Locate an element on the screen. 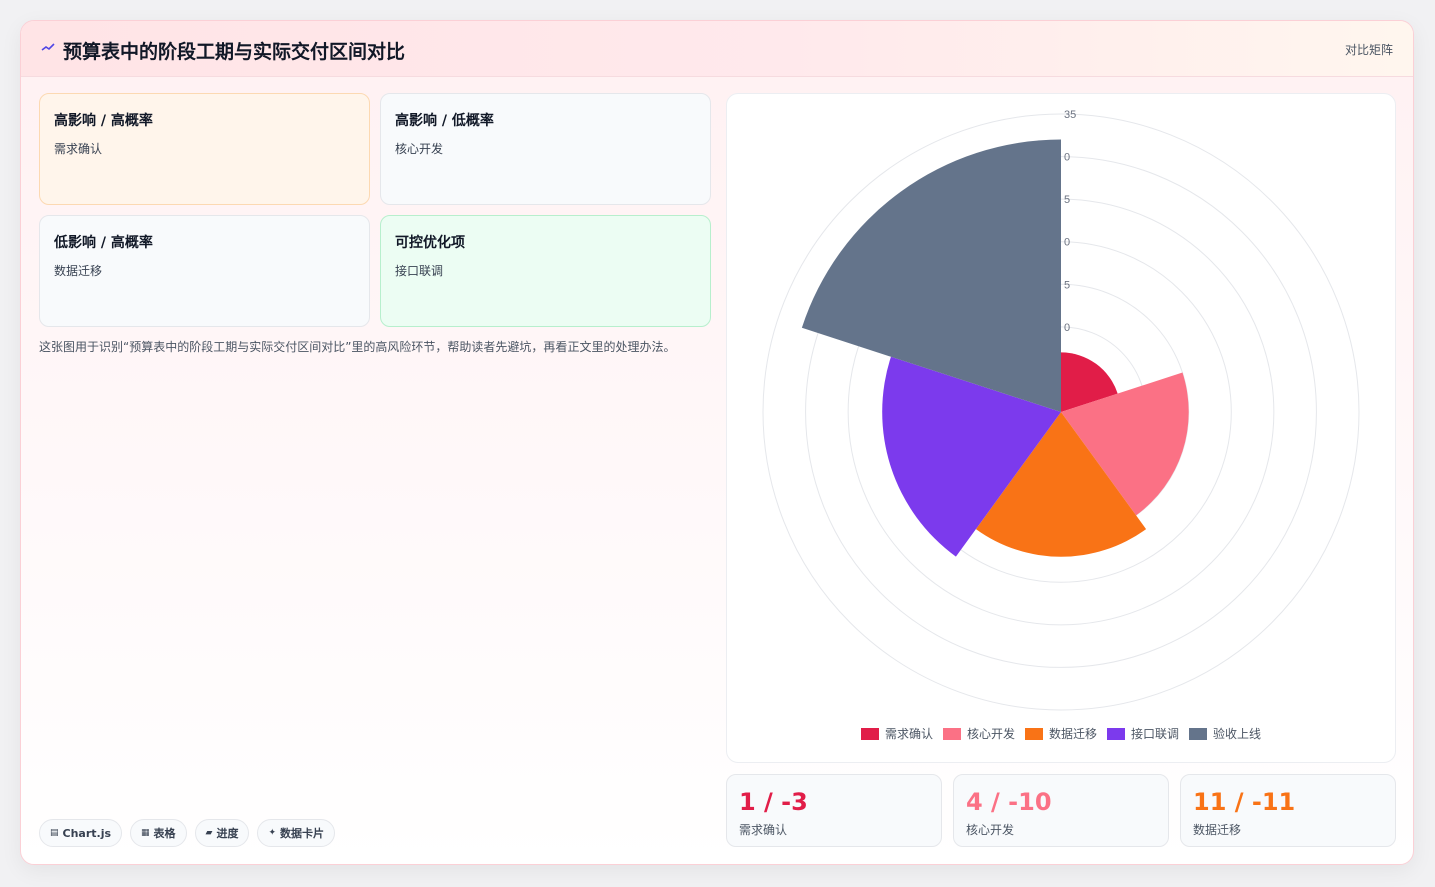 The height and width of the screenshot is (887, 1435). matrix-link: 对比矩阵 is located at coordinates (1368, 50).